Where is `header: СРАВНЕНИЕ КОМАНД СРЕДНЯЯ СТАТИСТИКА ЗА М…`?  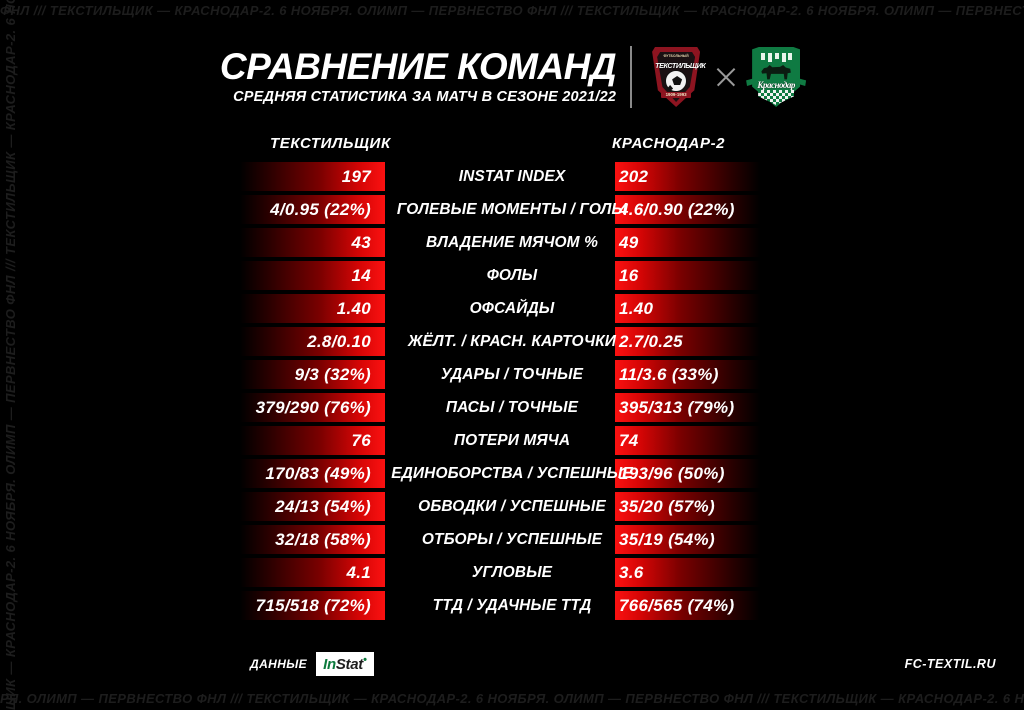
header: СРАВНЕНИЕ КОМАНД СРЕДНЯЯ СТАТИСТИКА ЗА М… is located at coordinates (512, 77).